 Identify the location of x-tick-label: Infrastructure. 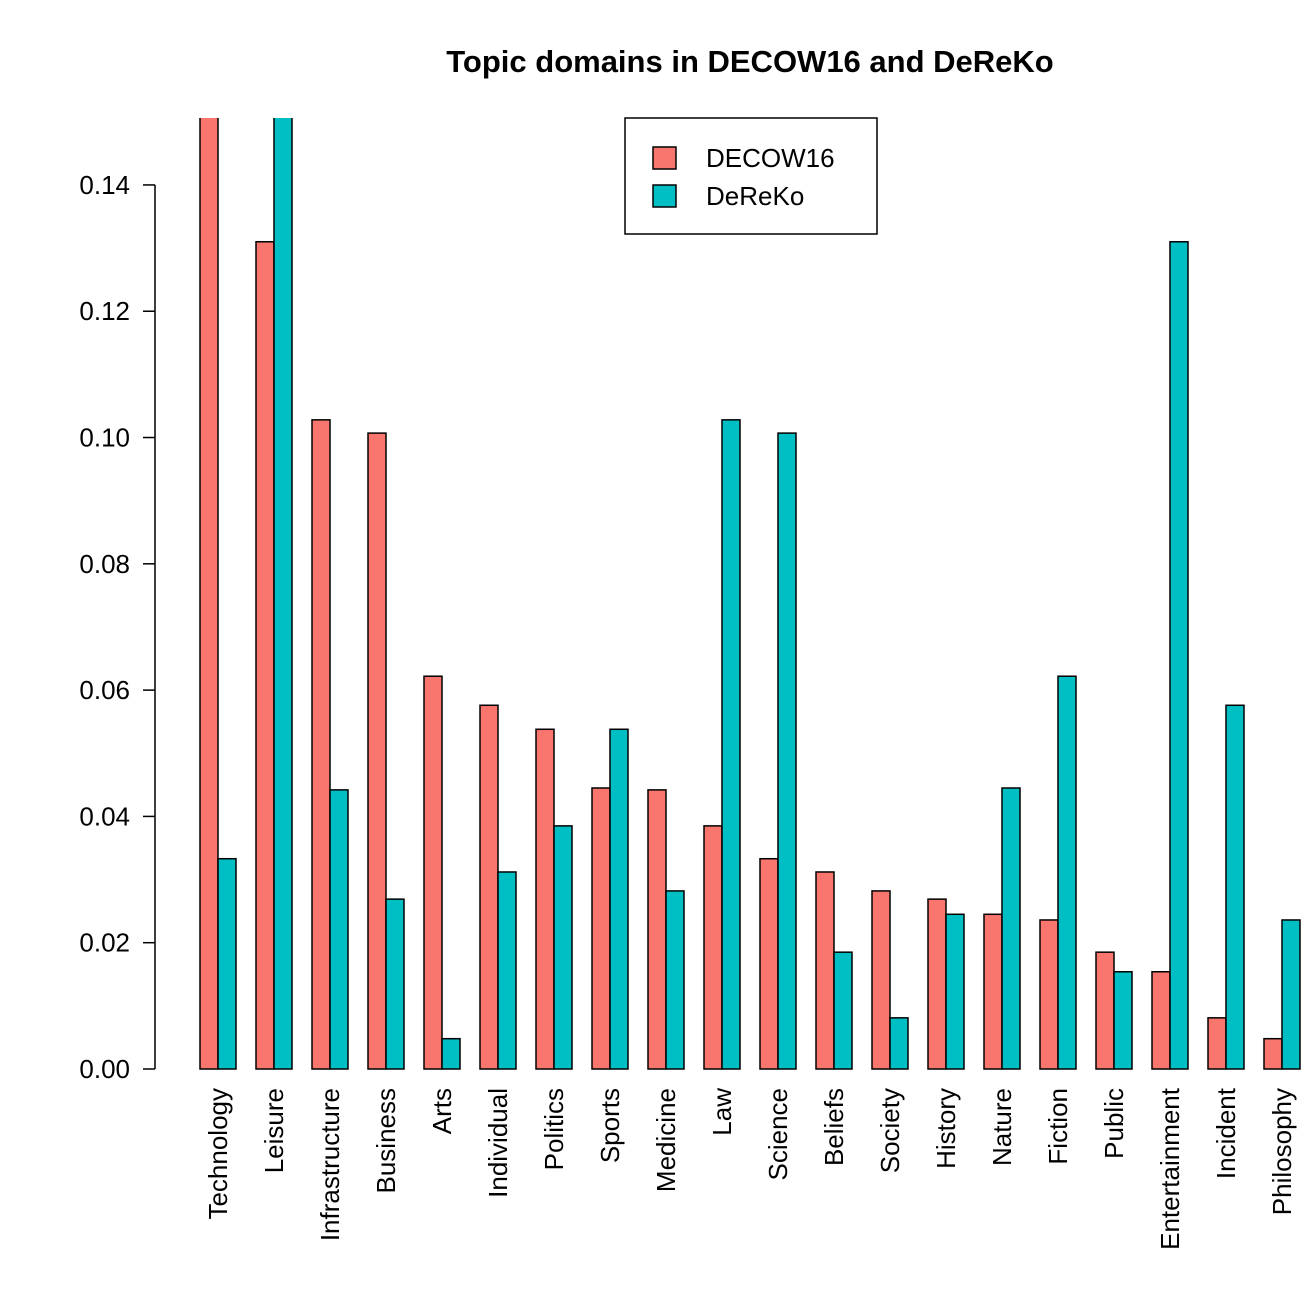
(330, 1164).